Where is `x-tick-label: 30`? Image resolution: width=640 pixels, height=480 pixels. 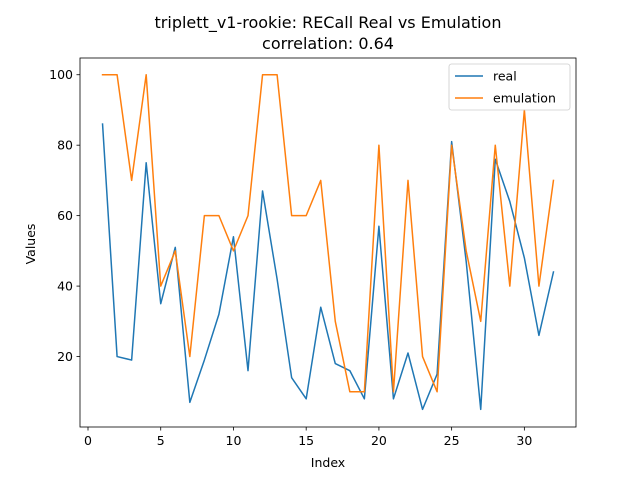
x-tick-label: 30 is located at coordinates (524, 440).